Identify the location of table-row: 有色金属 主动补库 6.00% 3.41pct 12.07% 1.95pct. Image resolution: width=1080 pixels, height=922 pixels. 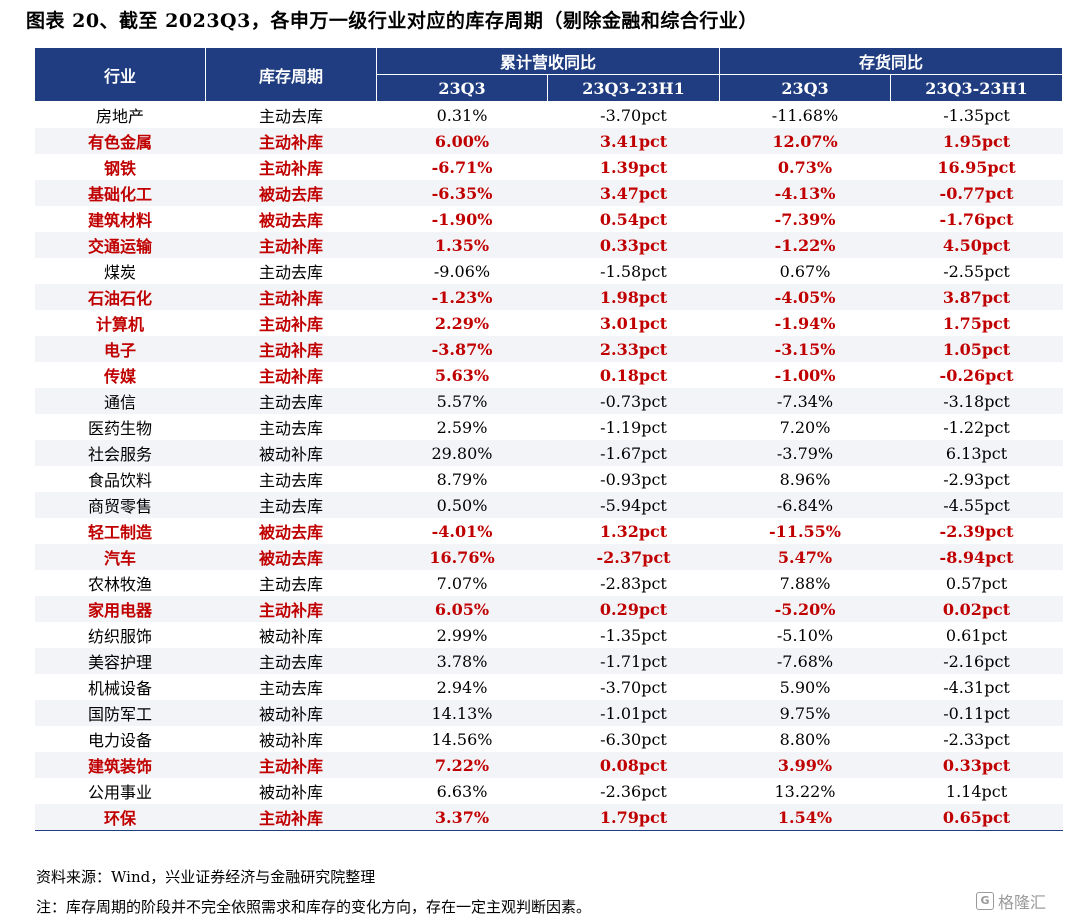
(548, 141).